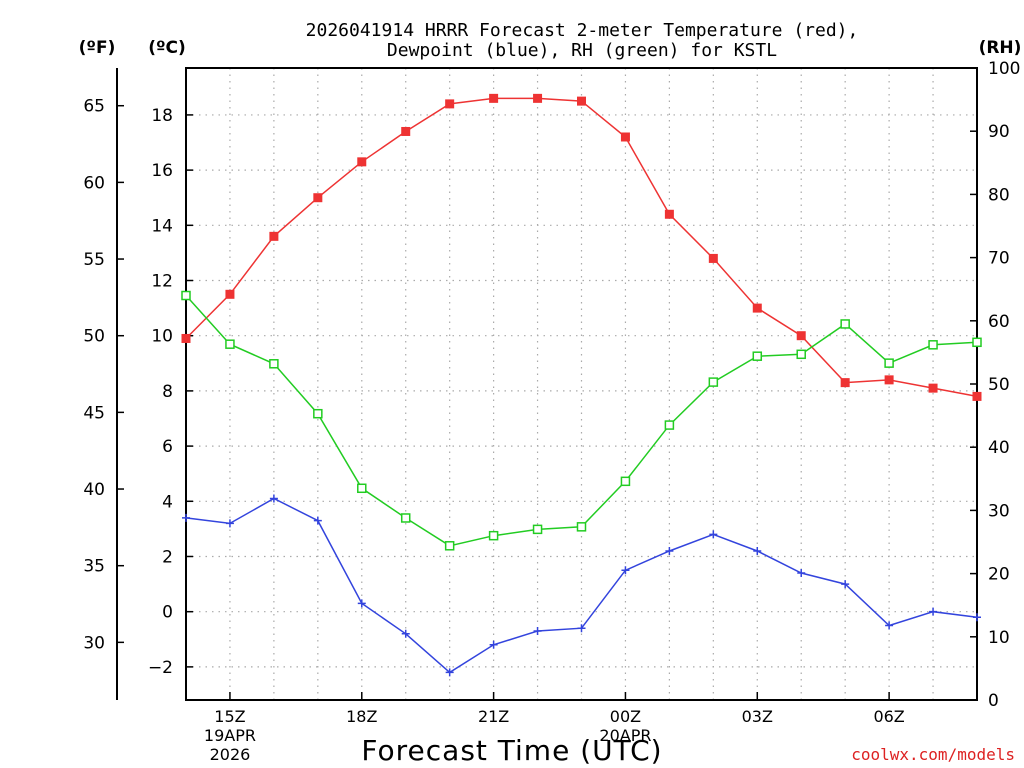 The height and width of the screenshot is (768, 1024). What do you see at coordinates (162, 282) in the screenshot?
I see `celsius-tick-label: 12` at bounding box center [162, 282].